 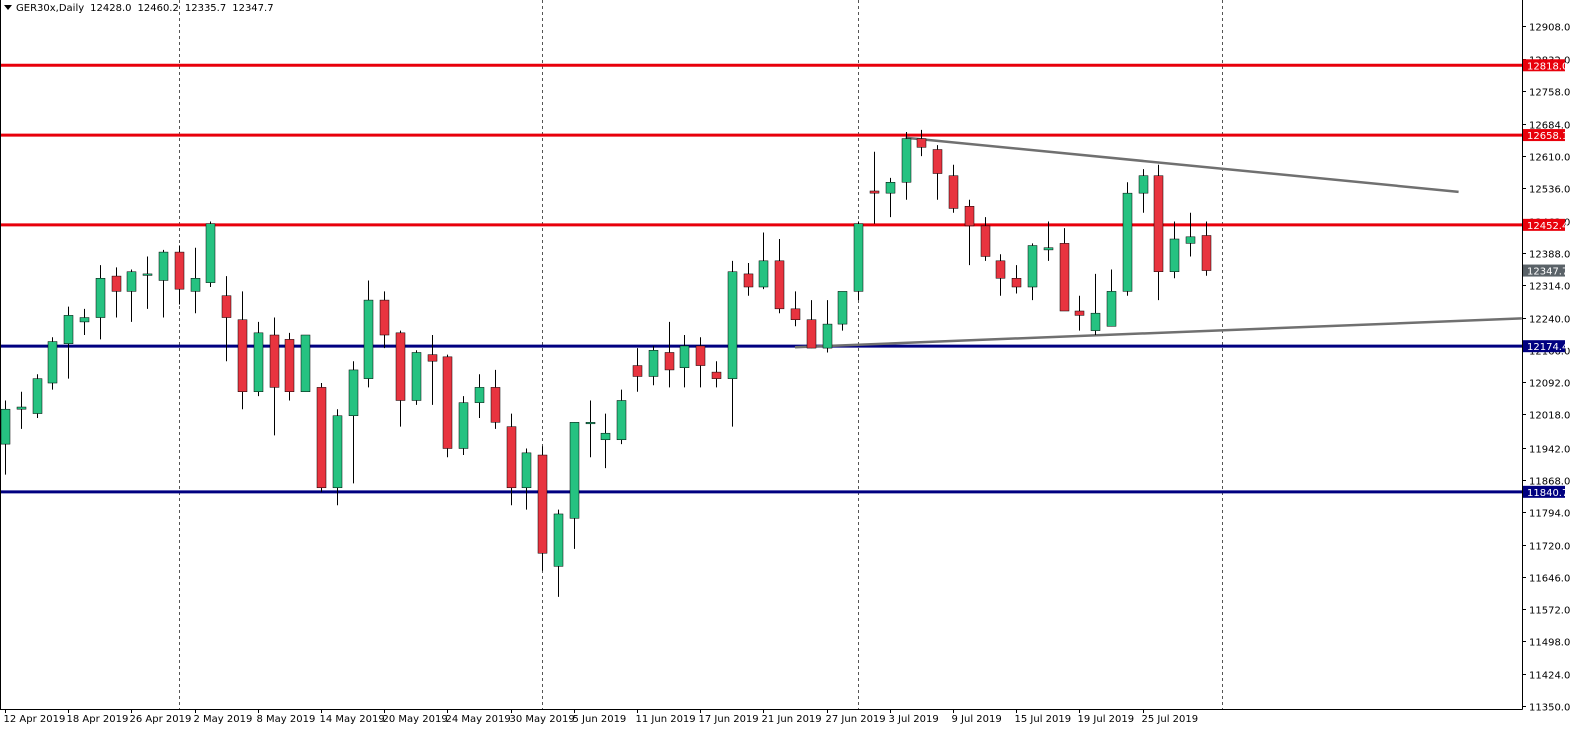 What do you see at coordinates (1549, 384) in the screenshot?
I see `price-tick-label: 12092.0` at bounding box center [1549, 384].